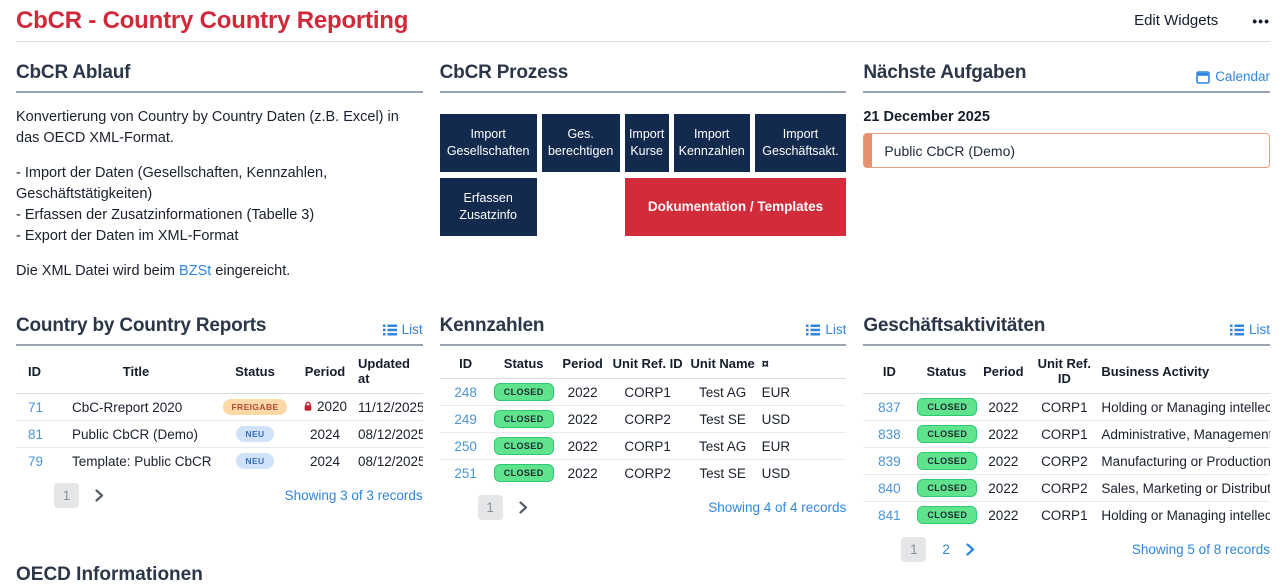 The width and height of the screenshot is (1286, 586). What do you see at coordinates (889, 461) in the screenshot?
I see `aktivitaet-id-link: 839` at bounding box center [889, 461].